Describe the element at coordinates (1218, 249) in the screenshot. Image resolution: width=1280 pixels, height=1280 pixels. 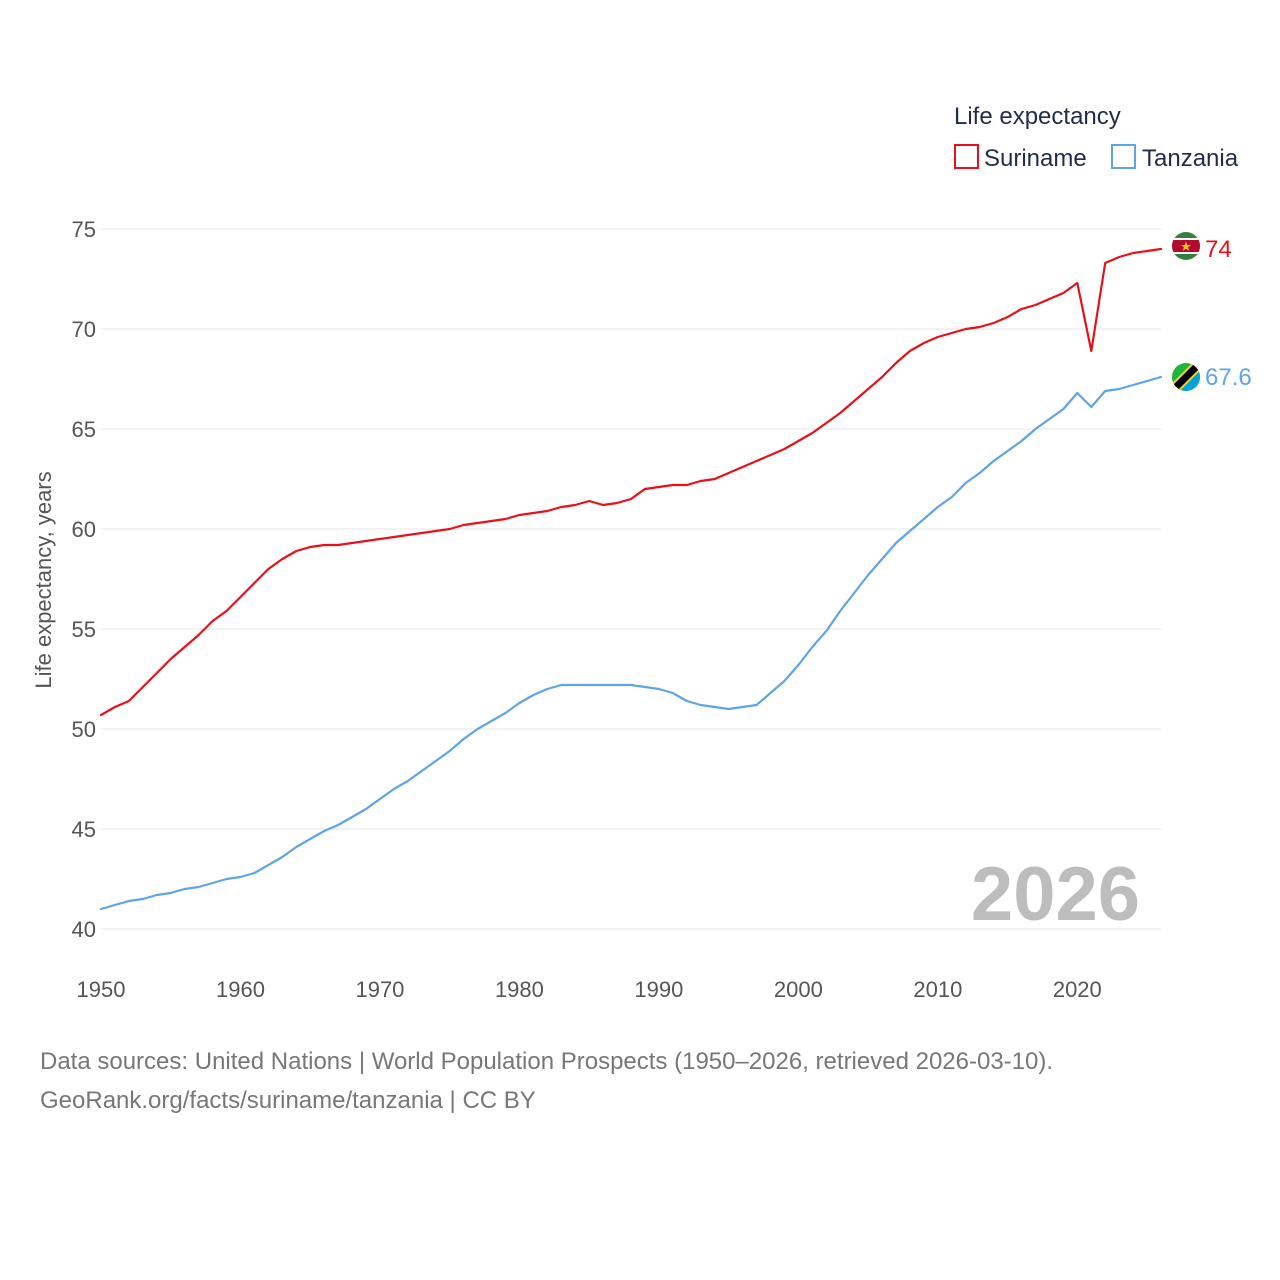
I see `end-label-suriname: 74` at that location.